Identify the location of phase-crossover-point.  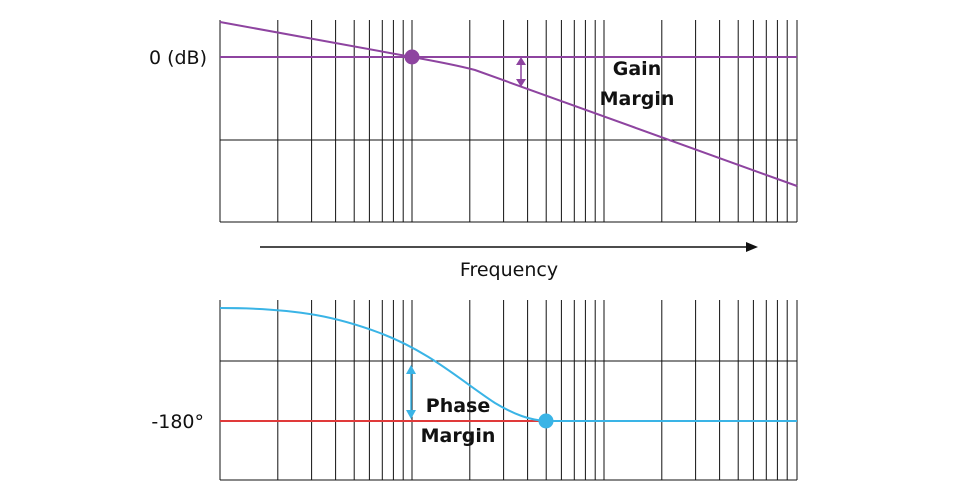
(546, 421).